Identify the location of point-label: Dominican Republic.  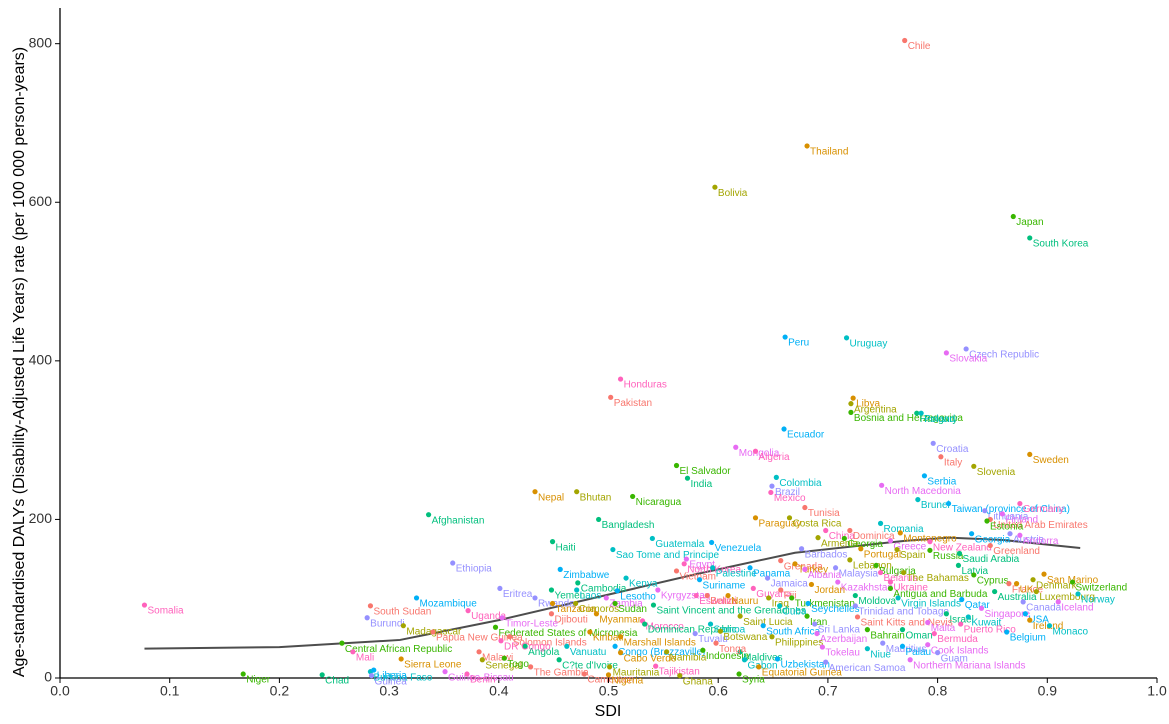
(692, 630).